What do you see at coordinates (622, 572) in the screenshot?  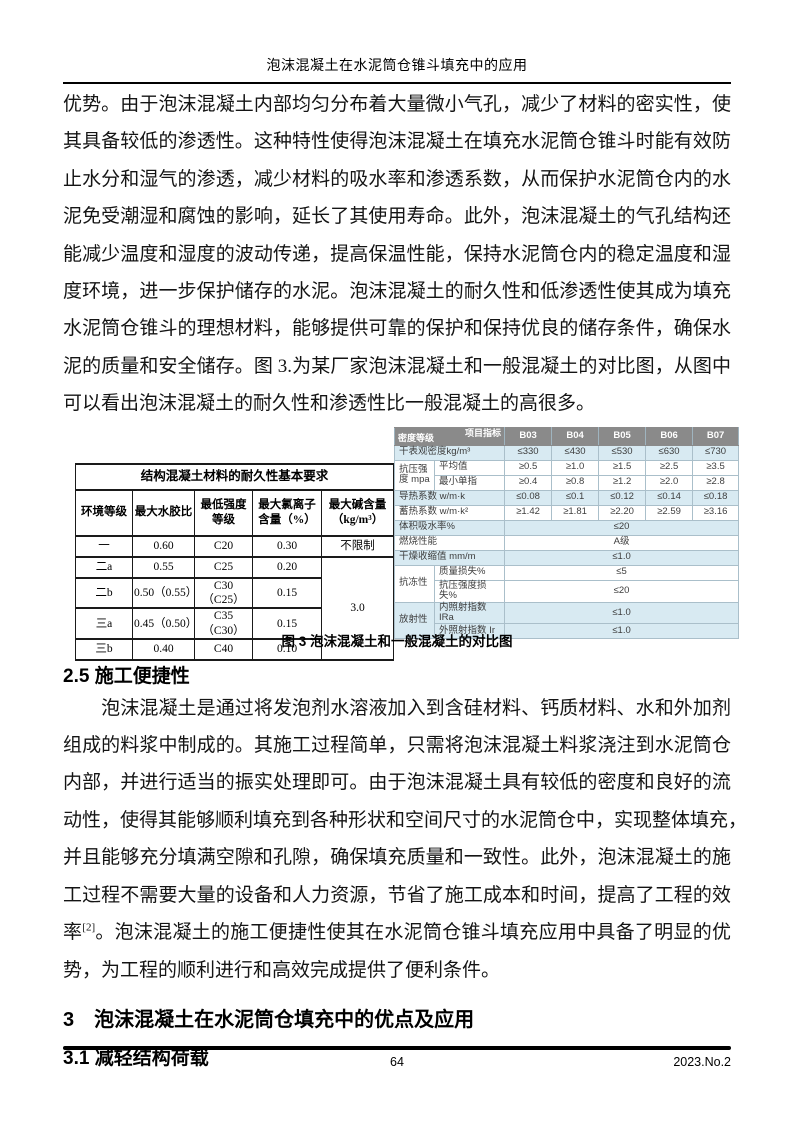 I see `table-cell: ≤5` at bounding box center [622, 572].